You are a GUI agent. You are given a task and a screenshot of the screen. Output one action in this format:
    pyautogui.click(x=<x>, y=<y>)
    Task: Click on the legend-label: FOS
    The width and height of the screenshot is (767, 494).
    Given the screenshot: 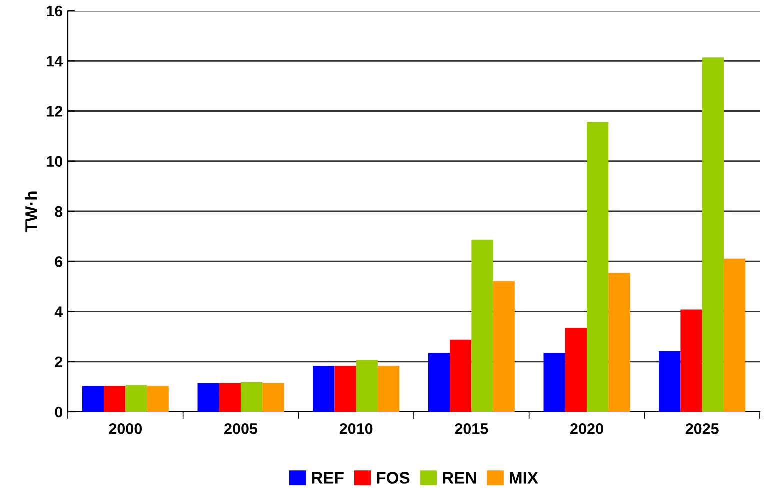 What is the action you would take?
    pyautogui.click(x=393, y=478)
    